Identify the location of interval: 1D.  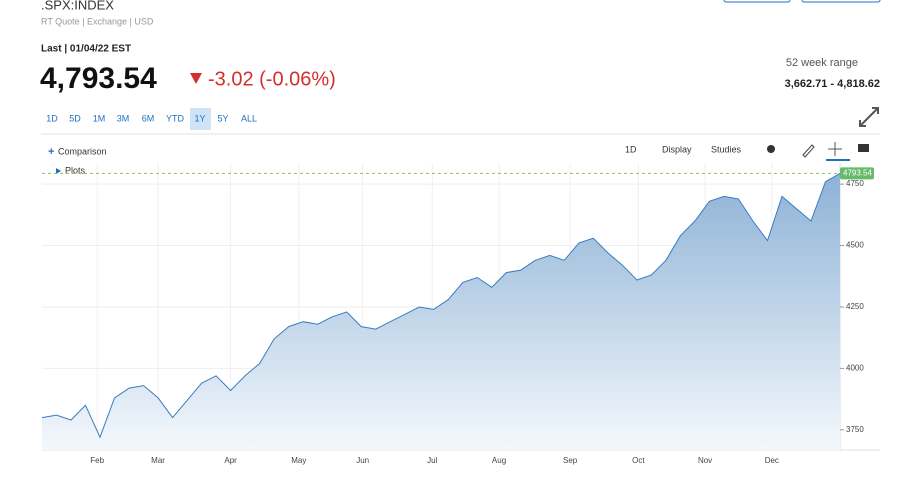
(631, 149).